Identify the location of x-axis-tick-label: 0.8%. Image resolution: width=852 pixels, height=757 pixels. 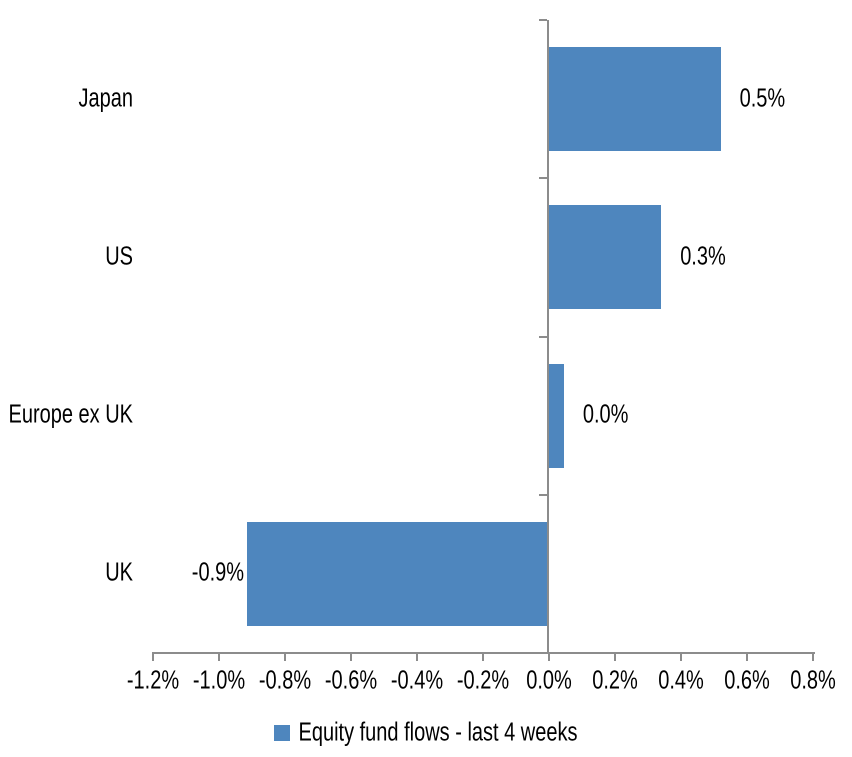
(813, 680).